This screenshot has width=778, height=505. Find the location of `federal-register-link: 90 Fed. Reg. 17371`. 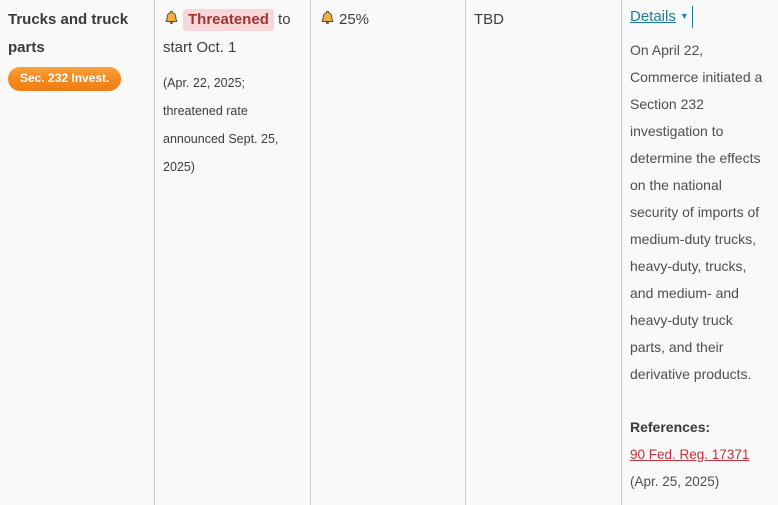

federal-register-link: 90 Fed. Reg. 17371 is located at coordinates (690, 454).